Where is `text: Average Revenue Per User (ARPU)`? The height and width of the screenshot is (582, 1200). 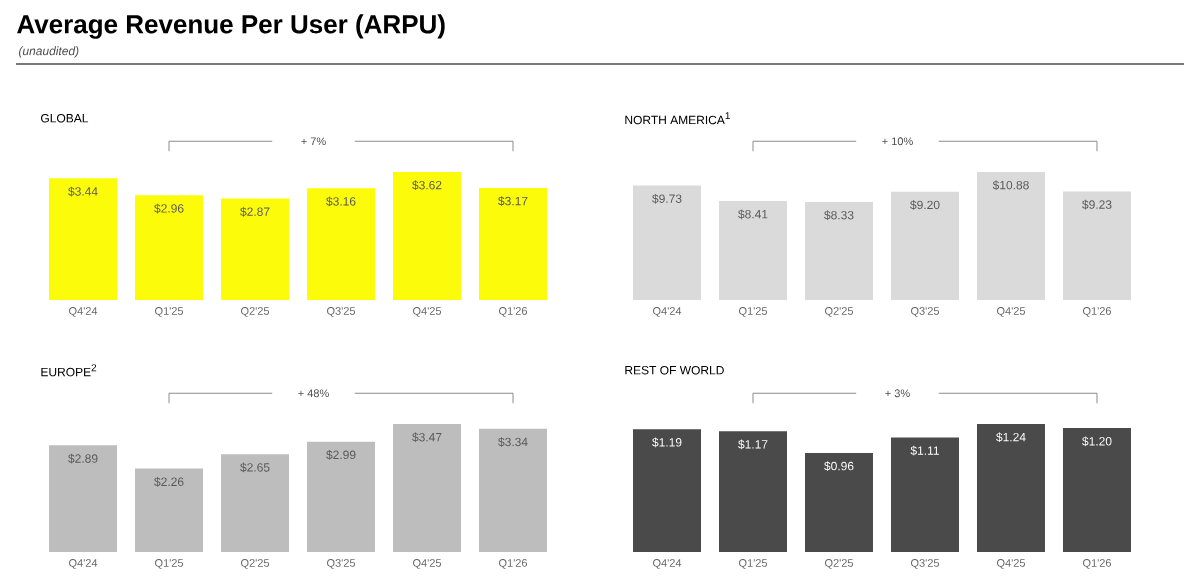 text: Average Revenue Per User (ARPU) is located at coordinates (231, 26).